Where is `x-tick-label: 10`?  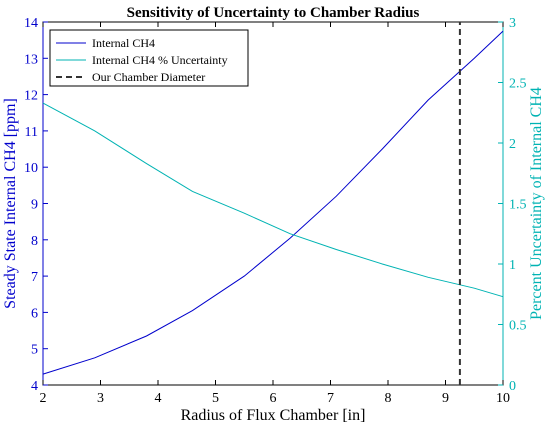
x-tick-label: 10 is located at coordinates (503, 398).